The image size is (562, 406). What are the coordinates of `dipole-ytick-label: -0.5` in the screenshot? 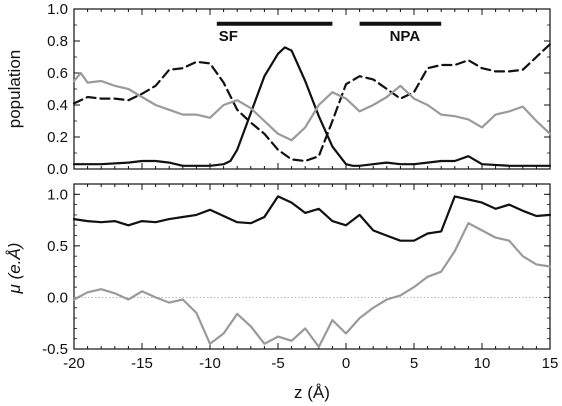 It's located at (55, 349).